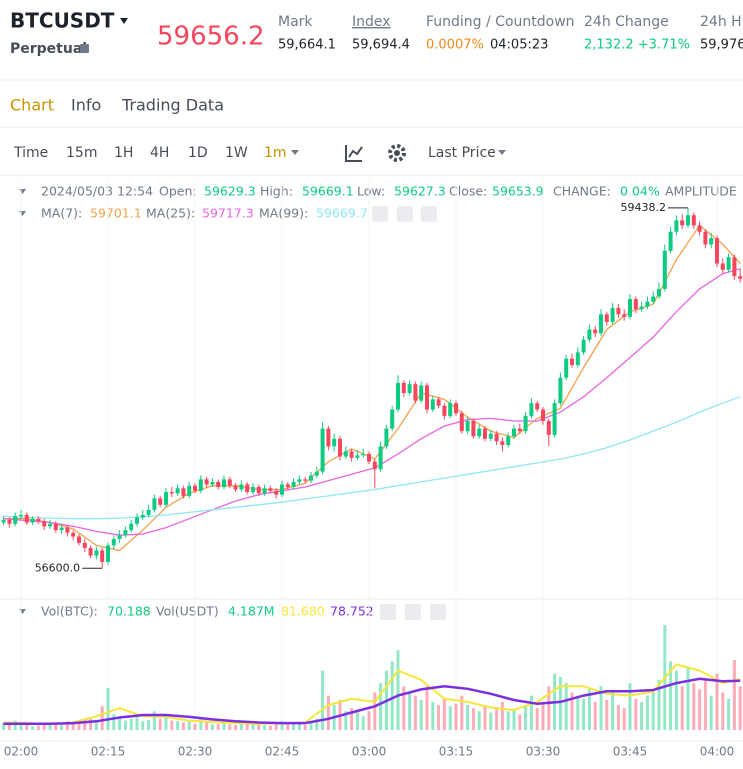 The width and height of the screenshot is (743, 769). What do you see at coordinates (62, 21) in the screenshot?
I see `symbol: BTCUSDT` at bounding box center [62, 21].